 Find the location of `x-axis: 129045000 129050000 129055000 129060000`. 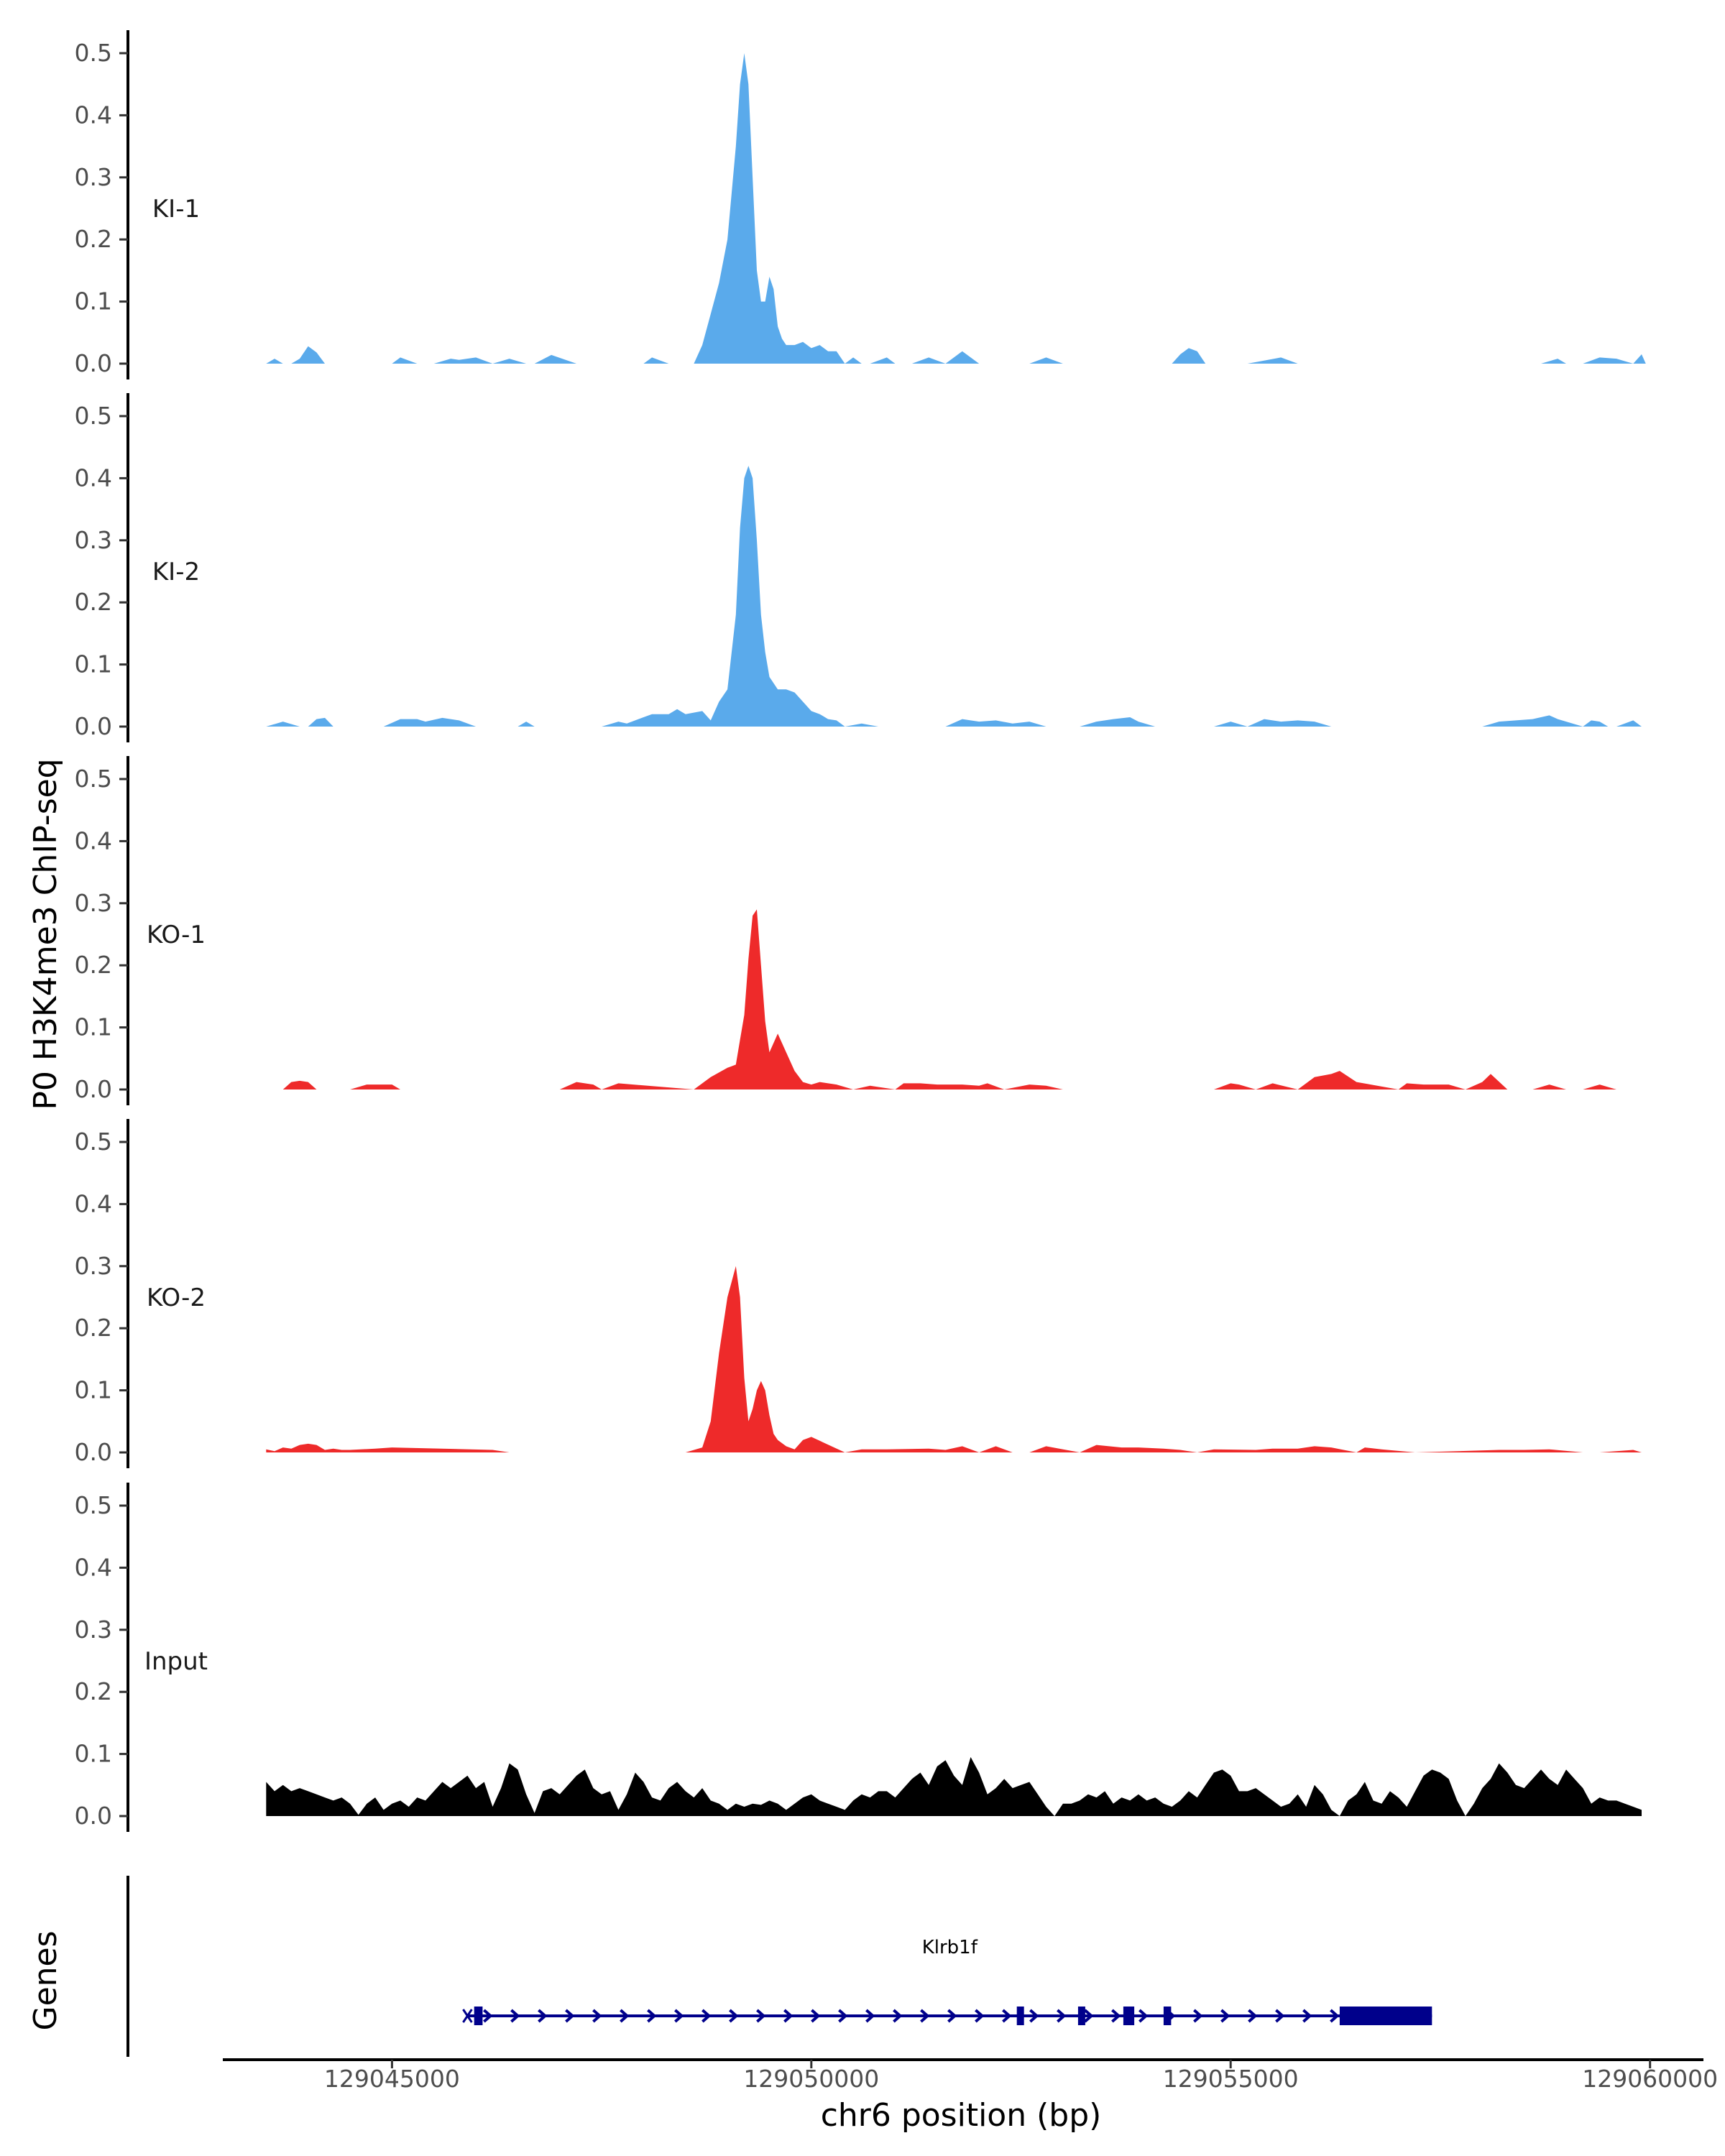

x-axis: 129045000 129050000 129055000 129060000 is located at coordinates (970, 2075).